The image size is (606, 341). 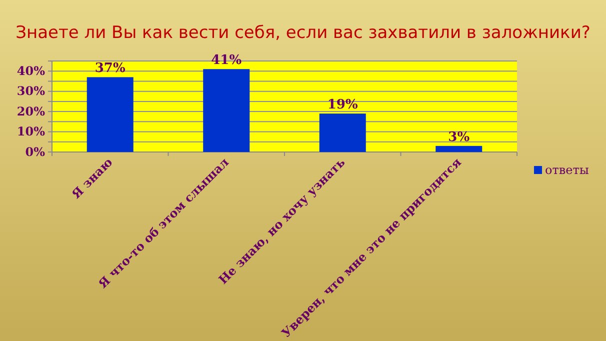 I want to click on data-label: 19%, so click(x=342, y=105).